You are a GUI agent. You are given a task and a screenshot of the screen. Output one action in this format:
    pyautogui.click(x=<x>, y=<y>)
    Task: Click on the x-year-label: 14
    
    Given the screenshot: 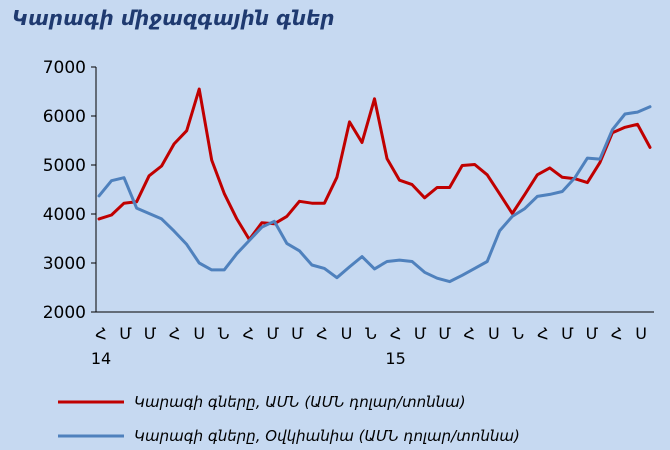 What is the action you would take?
    pyautogui.click(x=101, y=358)
    